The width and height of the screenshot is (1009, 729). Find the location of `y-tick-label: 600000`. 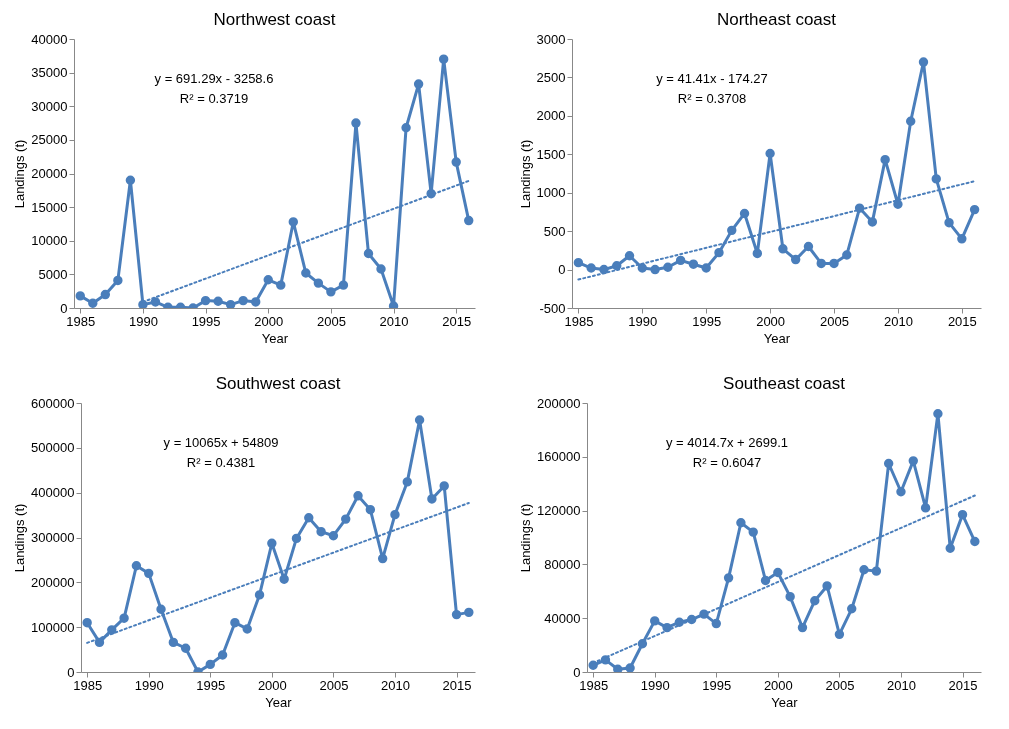

y-tick-label: 600000 is located at coordinates (53, 403).